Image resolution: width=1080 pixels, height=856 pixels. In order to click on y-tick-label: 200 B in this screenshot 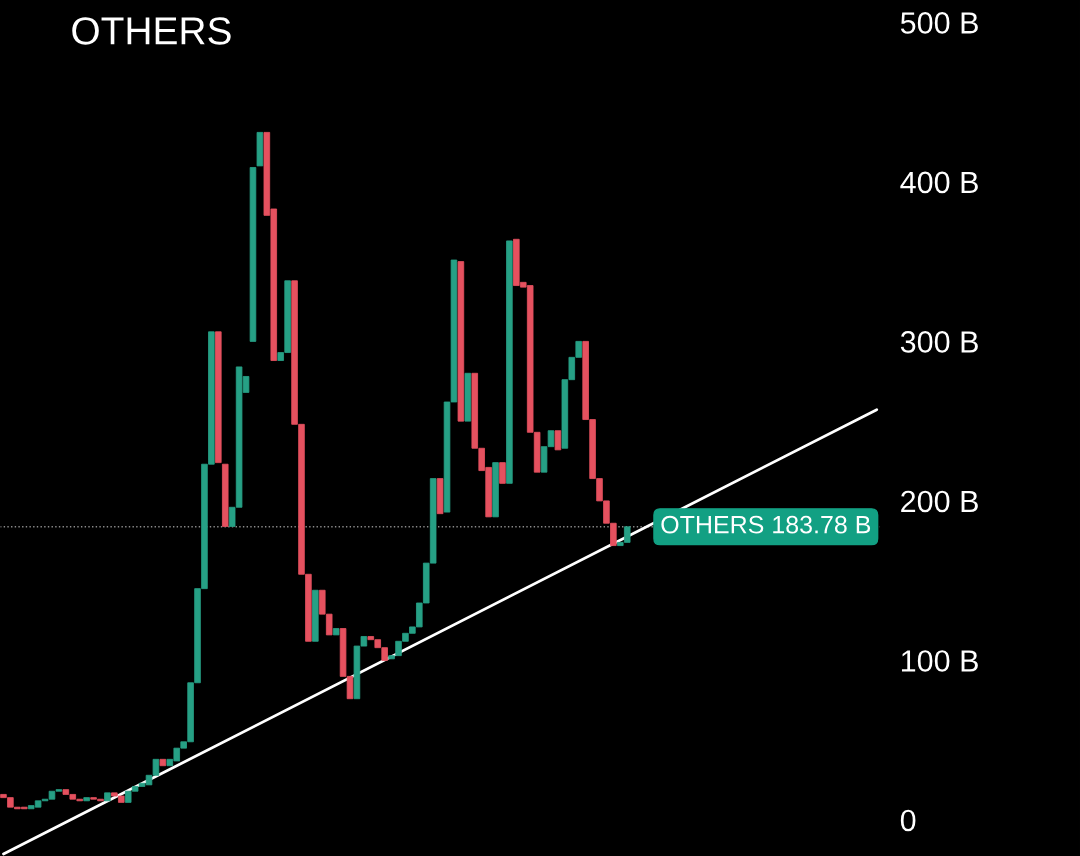, I will do `click(939, 501)`.